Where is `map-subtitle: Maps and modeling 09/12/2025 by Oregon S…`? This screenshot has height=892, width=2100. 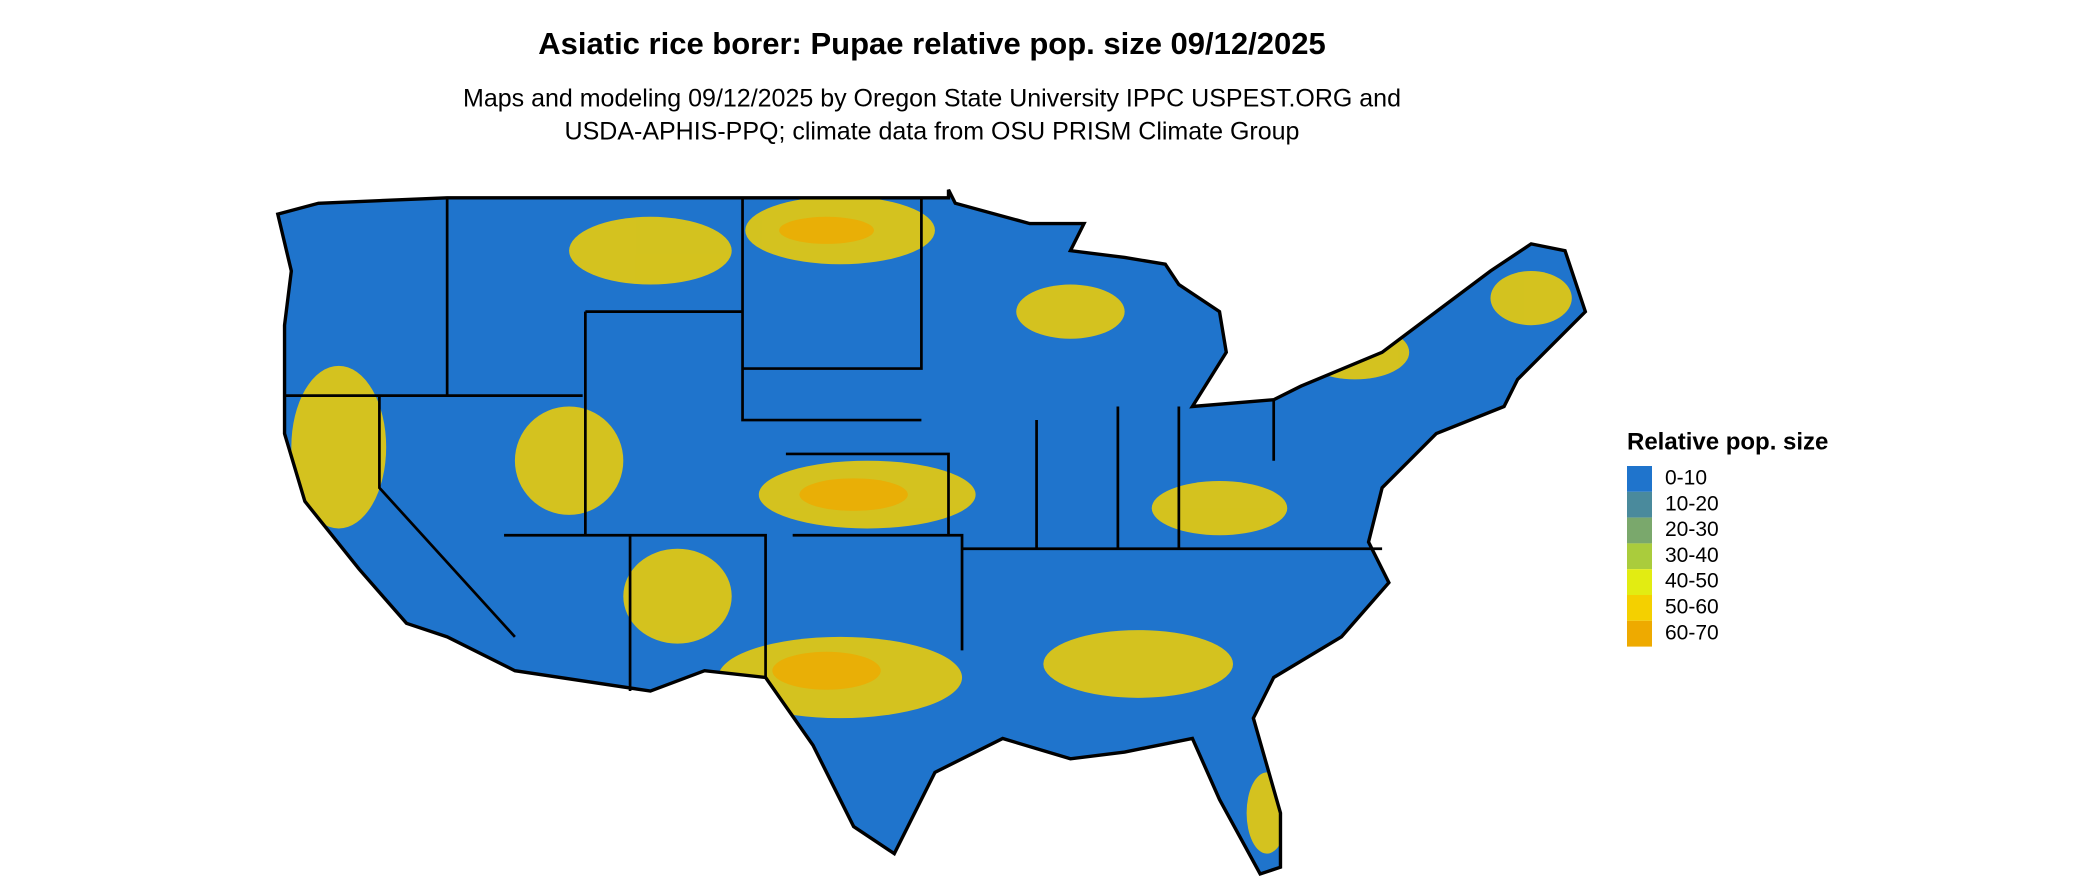 map-subtitle: Maps and modeling 09/12/2025 by Oregon S… is located at coordinates (932, 99).